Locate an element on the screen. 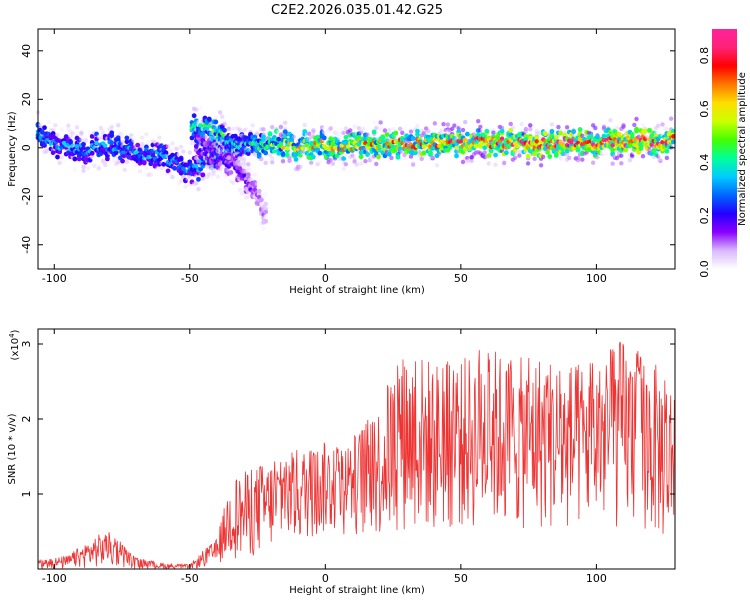 This screenshot has width=750, height=600. snr-y-tick-label: 2 is located at coordinates (26, 419).